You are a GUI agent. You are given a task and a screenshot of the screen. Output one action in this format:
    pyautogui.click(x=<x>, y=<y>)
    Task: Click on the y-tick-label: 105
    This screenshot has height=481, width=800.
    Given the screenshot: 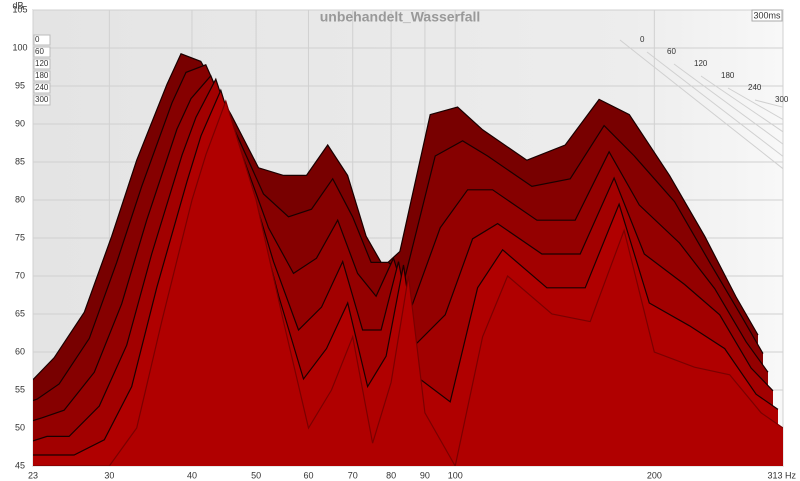 What is the action you would take?
    pyautogui.click(x=19, y=9)
    